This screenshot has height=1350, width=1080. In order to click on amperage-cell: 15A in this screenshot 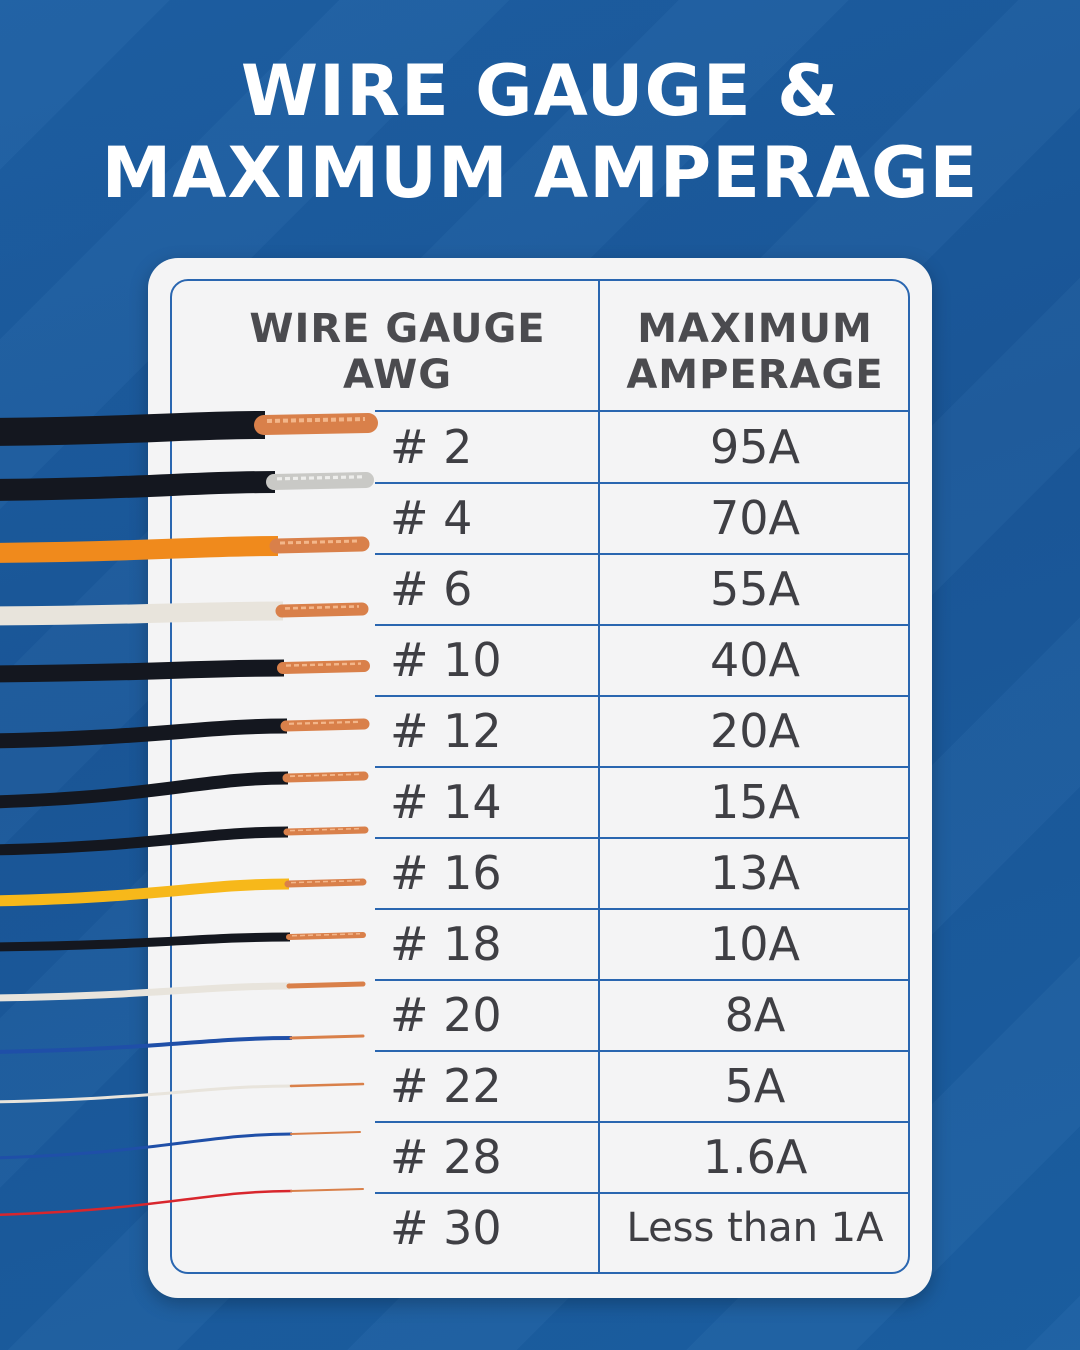, I will do `click(754, 802)`.